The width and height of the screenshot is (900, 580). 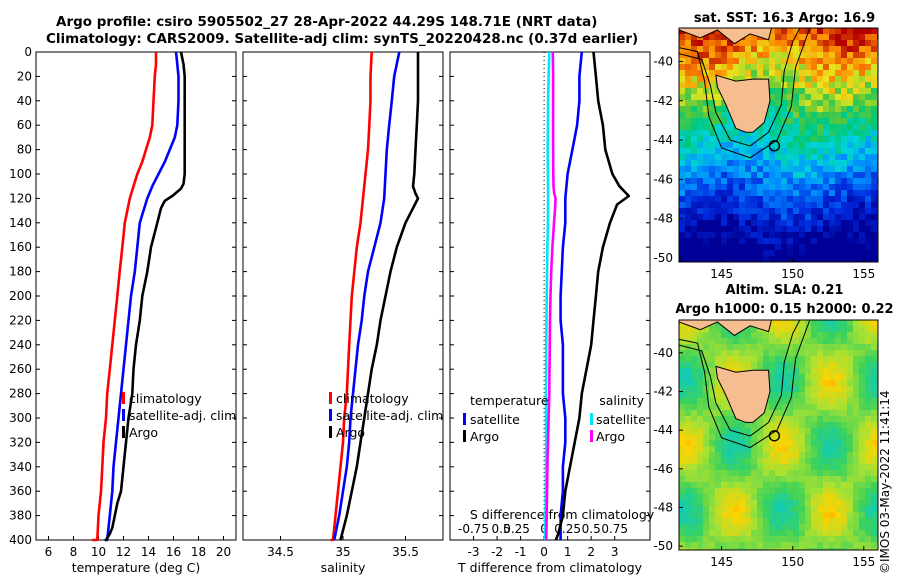 I want to click on ytick-label: 280, so click(x=20, y=394).